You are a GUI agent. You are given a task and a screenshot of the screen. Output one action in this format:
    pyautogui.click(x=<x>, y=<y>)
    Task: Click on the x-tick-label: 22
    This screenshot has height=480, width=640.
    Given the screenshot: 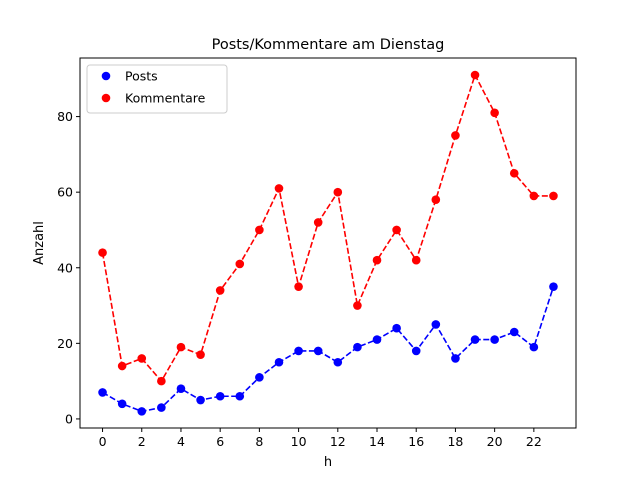 What is the action you would take?
    pyautogui.click(x=534, y=441)
    